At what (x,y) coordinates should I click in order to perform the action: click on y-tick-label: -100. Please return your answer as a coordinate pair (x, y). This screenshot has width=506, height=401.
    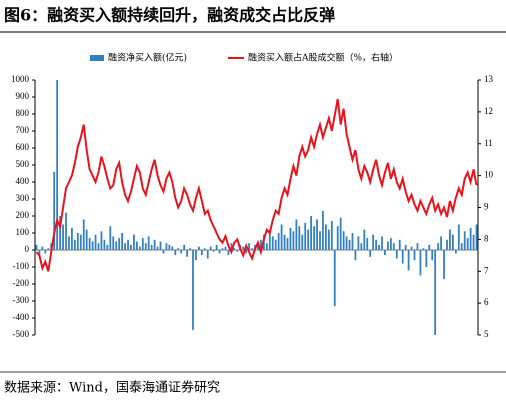
    Looking at the image, I should click on (21, 266).